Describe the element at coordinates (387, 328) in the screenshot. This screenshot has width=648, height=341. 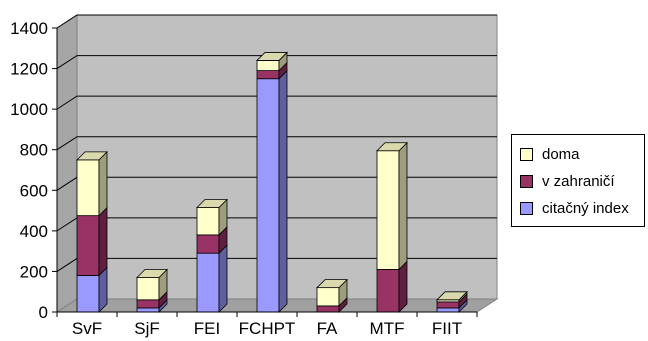
I see `x-category-label: MTF` at that location.